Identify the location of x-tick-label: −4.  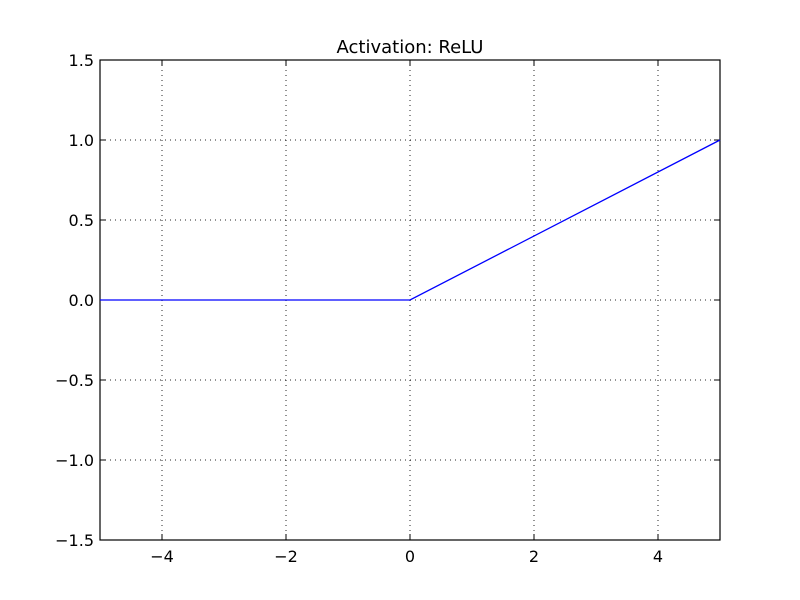
(162, 556).